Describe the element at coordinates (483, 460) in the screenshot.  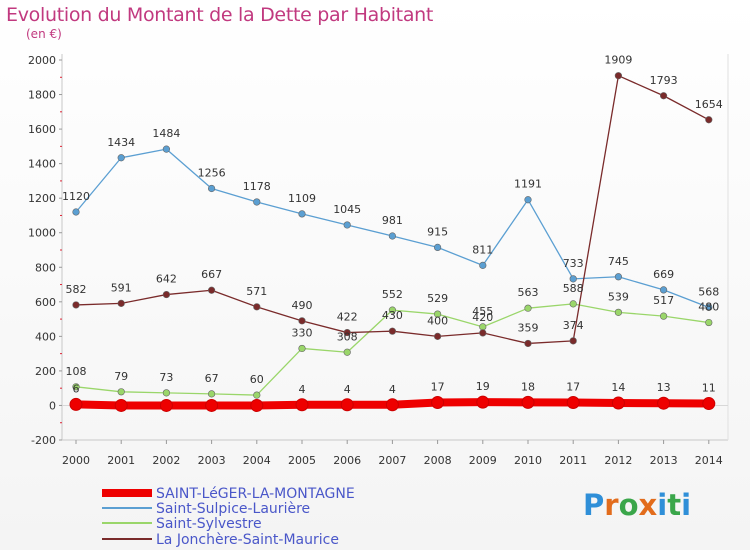
I see `x-tick-label: 2009` at that location.